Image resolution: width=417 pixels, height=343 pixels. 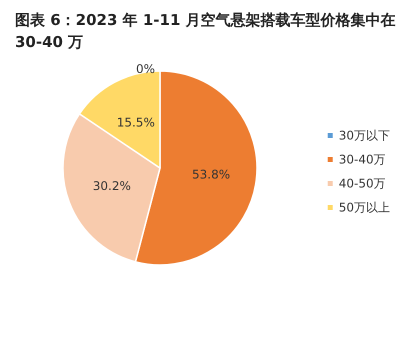 What do you see at coordinates (145, 69) in the screenshot?
I see `text: 0%` at bounding box center [145, 69].